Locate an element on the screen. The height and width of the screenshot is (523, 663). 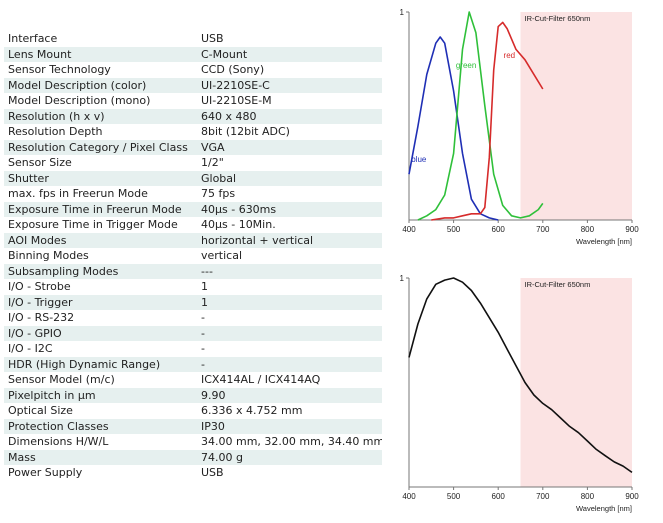
spec-value: 34.00 mm, 32.00 mm, 34.40 mm is located at coordinates (289, 442).